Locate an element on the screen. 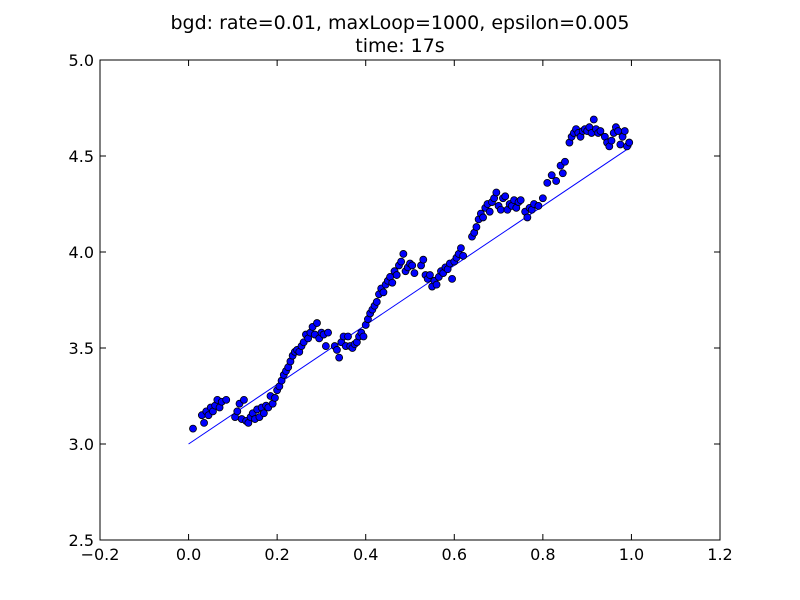 The width and height of the screenshot is (800, 600). y-tick-label: 5.0 is located at coordinates (81, 60).